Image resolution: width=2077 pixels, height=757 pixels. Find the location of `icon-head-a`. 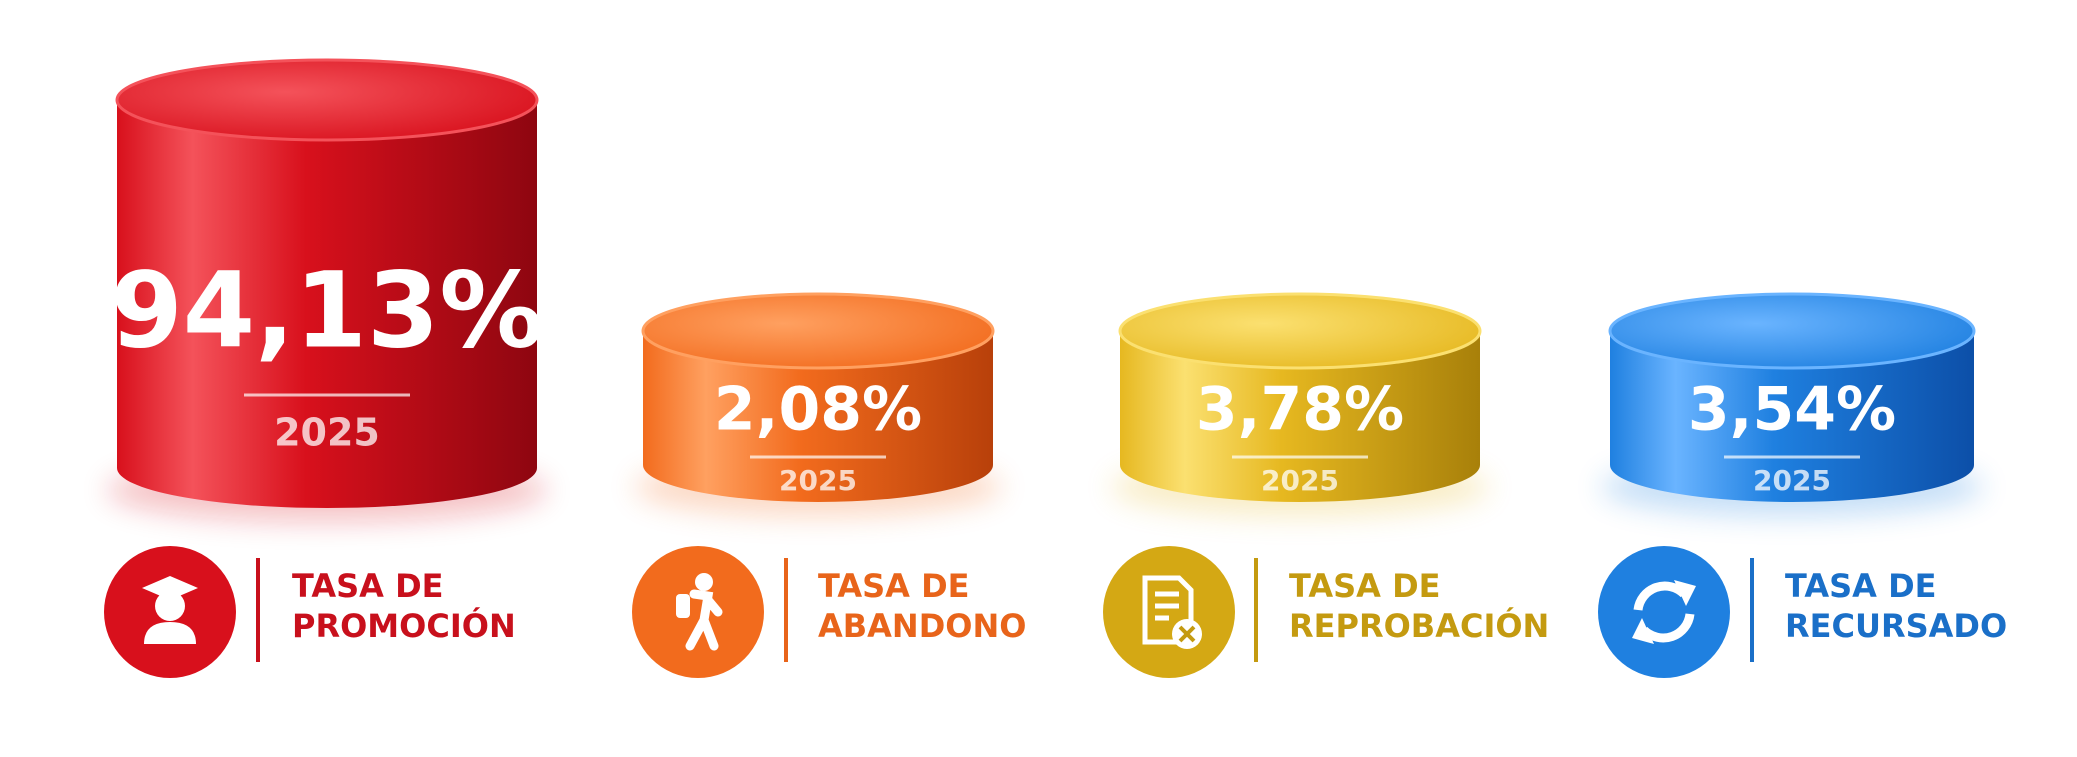

icon-head-a is located at coordinates (1685, 593).